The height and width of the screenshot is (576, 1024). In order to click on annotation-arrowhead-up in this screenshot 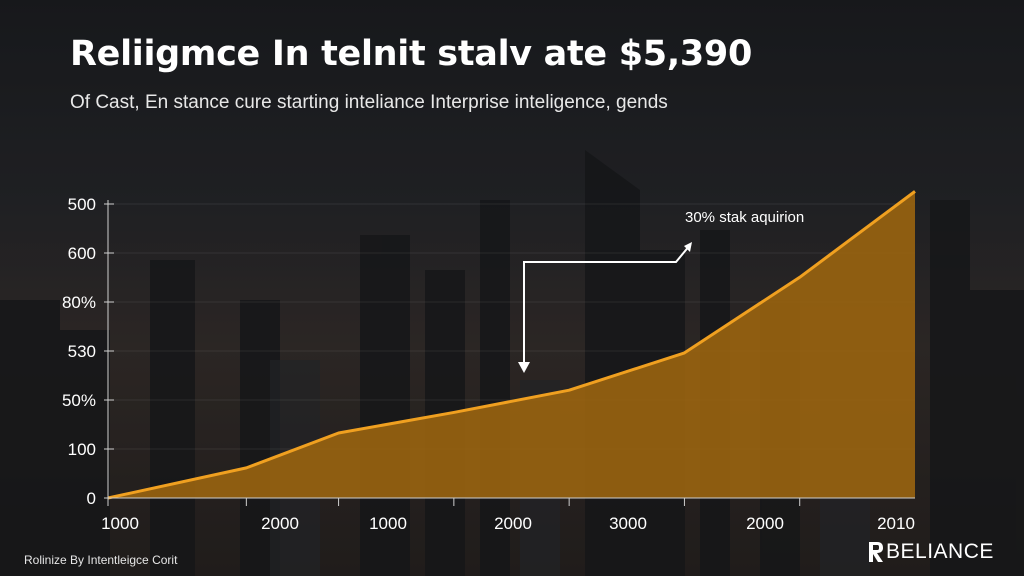, I will do `click(688, 247)`.